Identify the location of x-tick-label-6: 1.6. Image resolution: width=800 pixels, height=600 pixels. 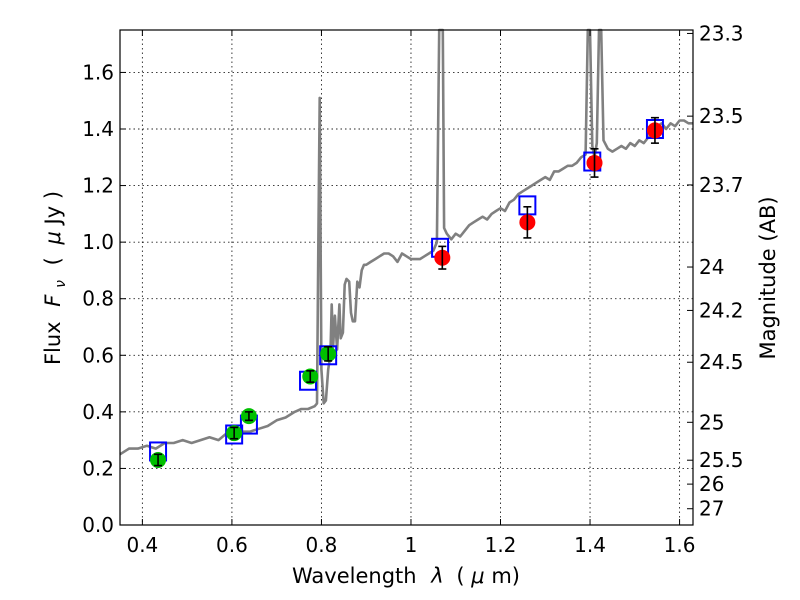
(680, 545).